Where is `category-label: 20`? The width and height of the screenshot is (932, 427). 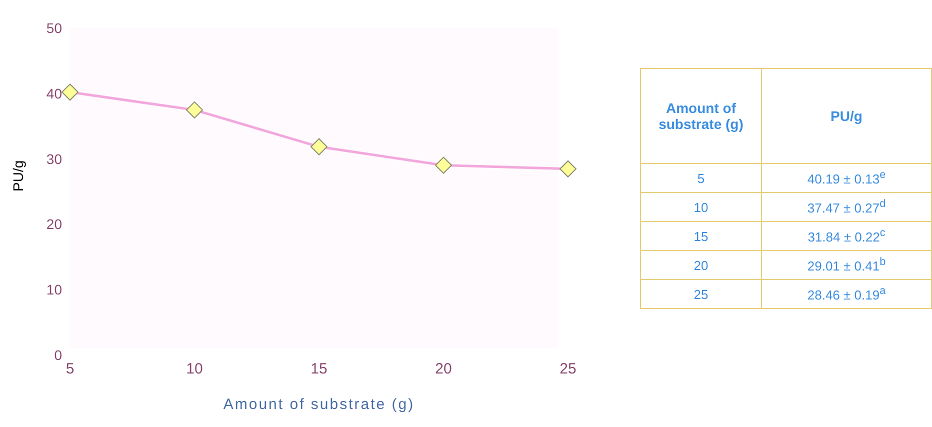 category-label: 20 is located at coordinates (701, 265).